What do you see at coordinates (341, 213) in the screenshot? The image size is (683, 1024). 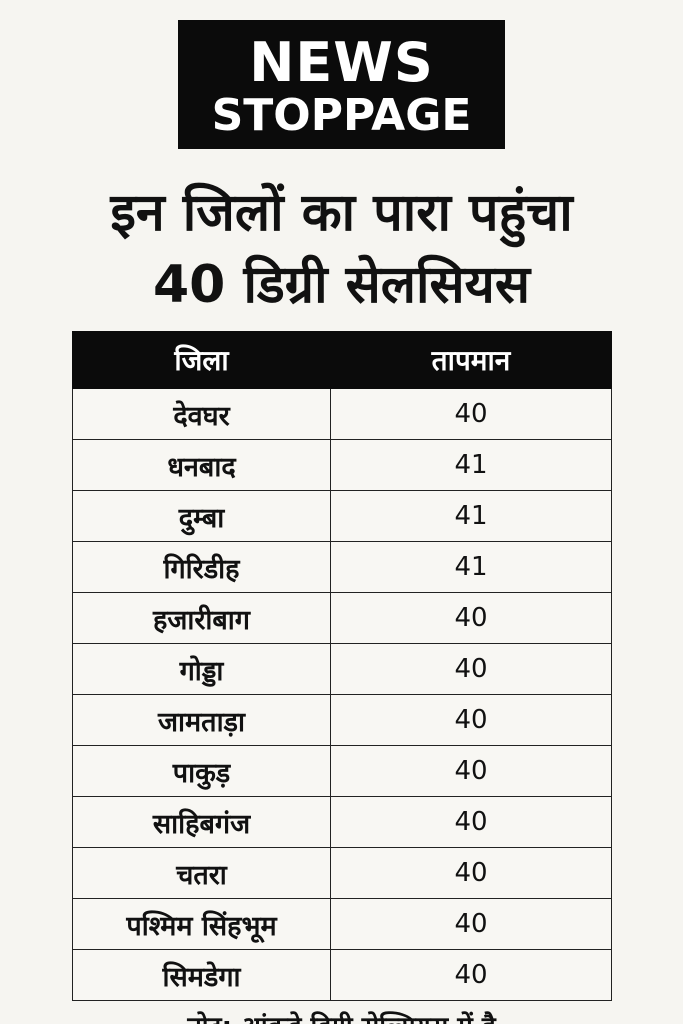 I see `headline-line-1: इन जिलों का पारा पहुंचा` at bounding box center [341, 213].